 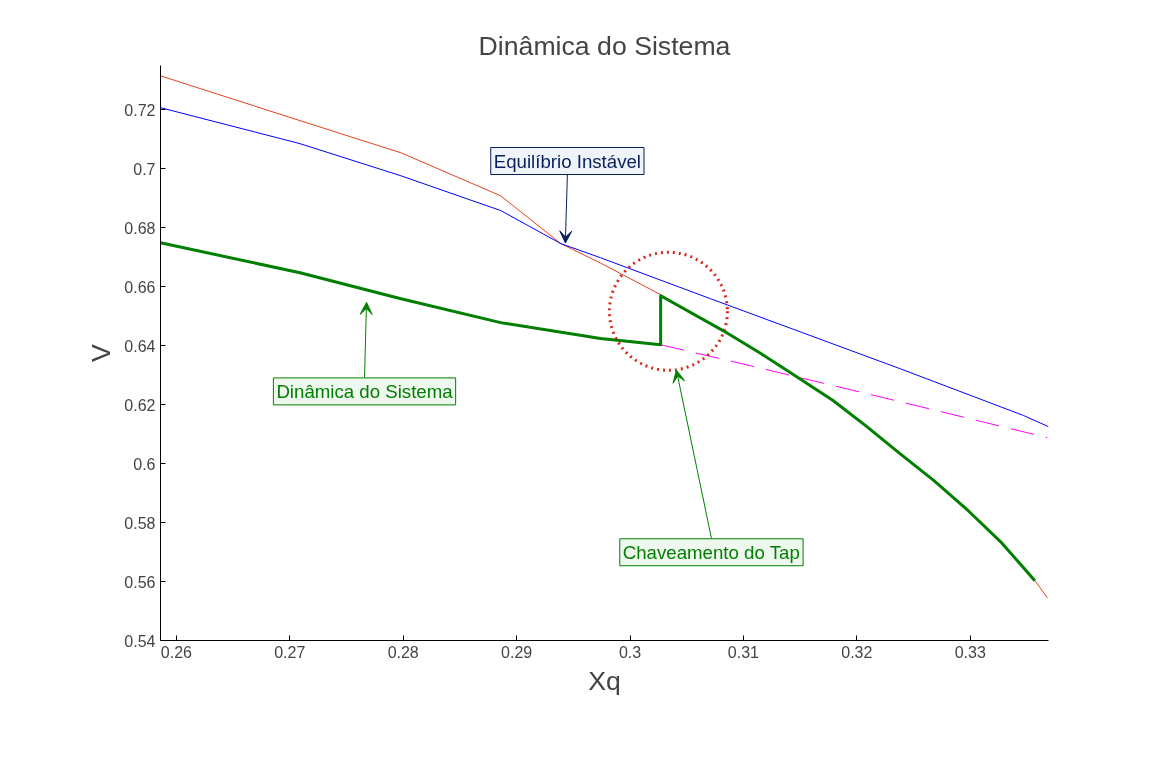 I want to click on x-tick-label: 0.27, so click(x=290, y=652).